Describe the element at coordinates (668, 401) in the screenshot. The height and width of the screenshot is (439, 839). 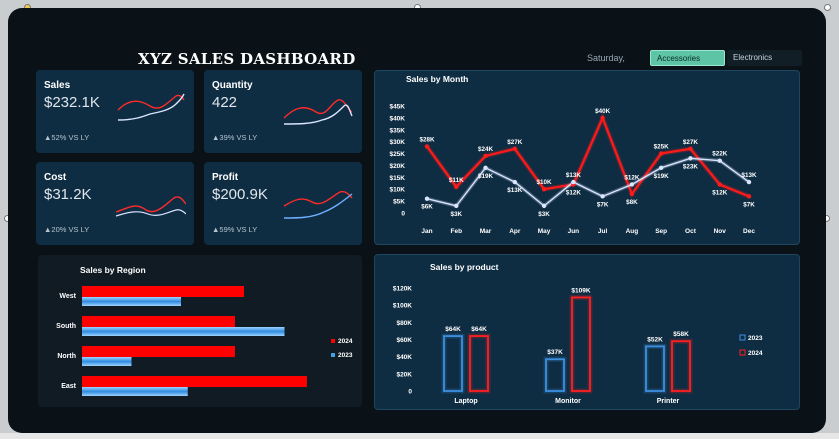
I see `x-tick-label: Printer` at that location.